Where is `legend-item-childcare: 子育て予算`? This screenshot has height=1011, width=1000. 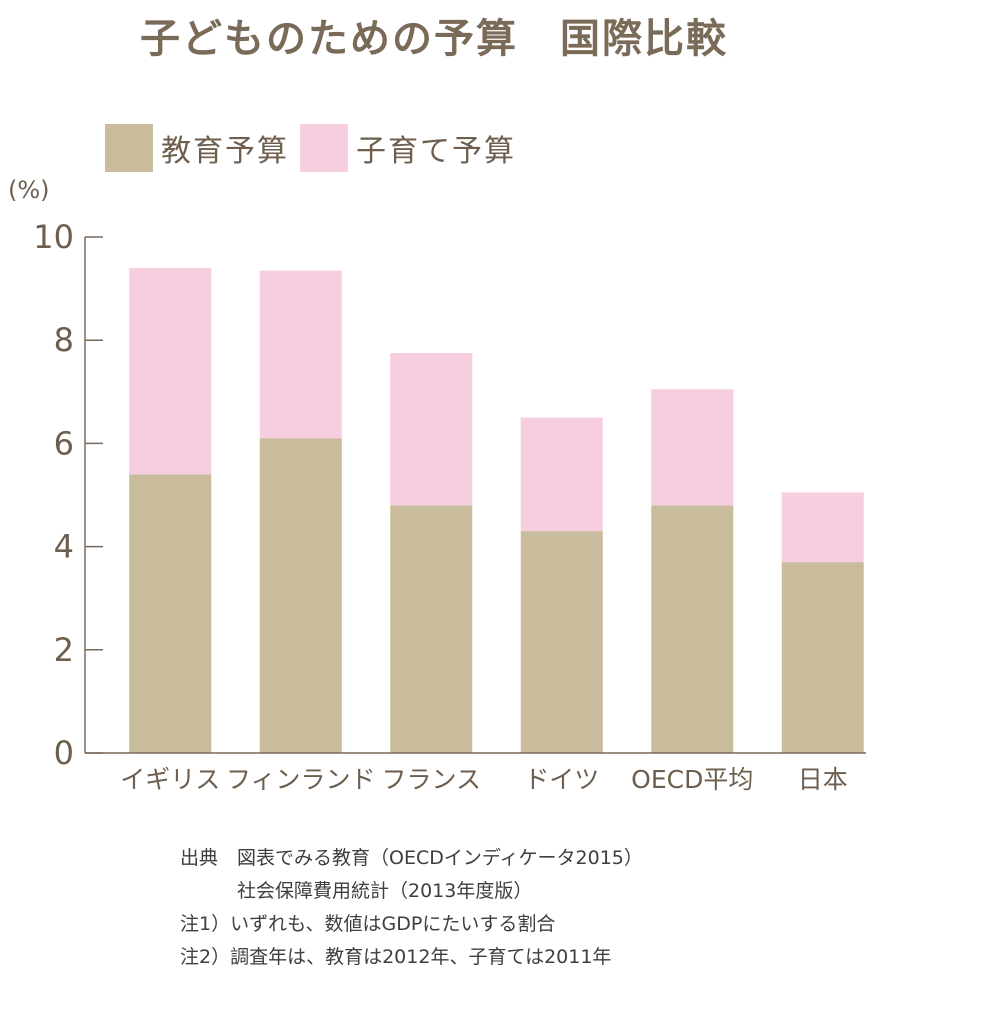
legend-item-childcare: 子育て予算 is located at coordinates (408, 148).